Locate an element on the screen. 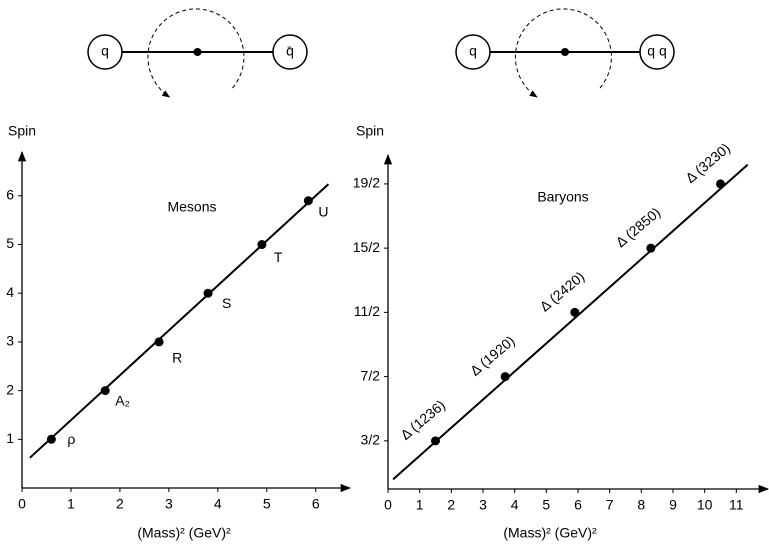 The image size is (769, 547). annotation: Mesons is located at coordinates (191, 207).